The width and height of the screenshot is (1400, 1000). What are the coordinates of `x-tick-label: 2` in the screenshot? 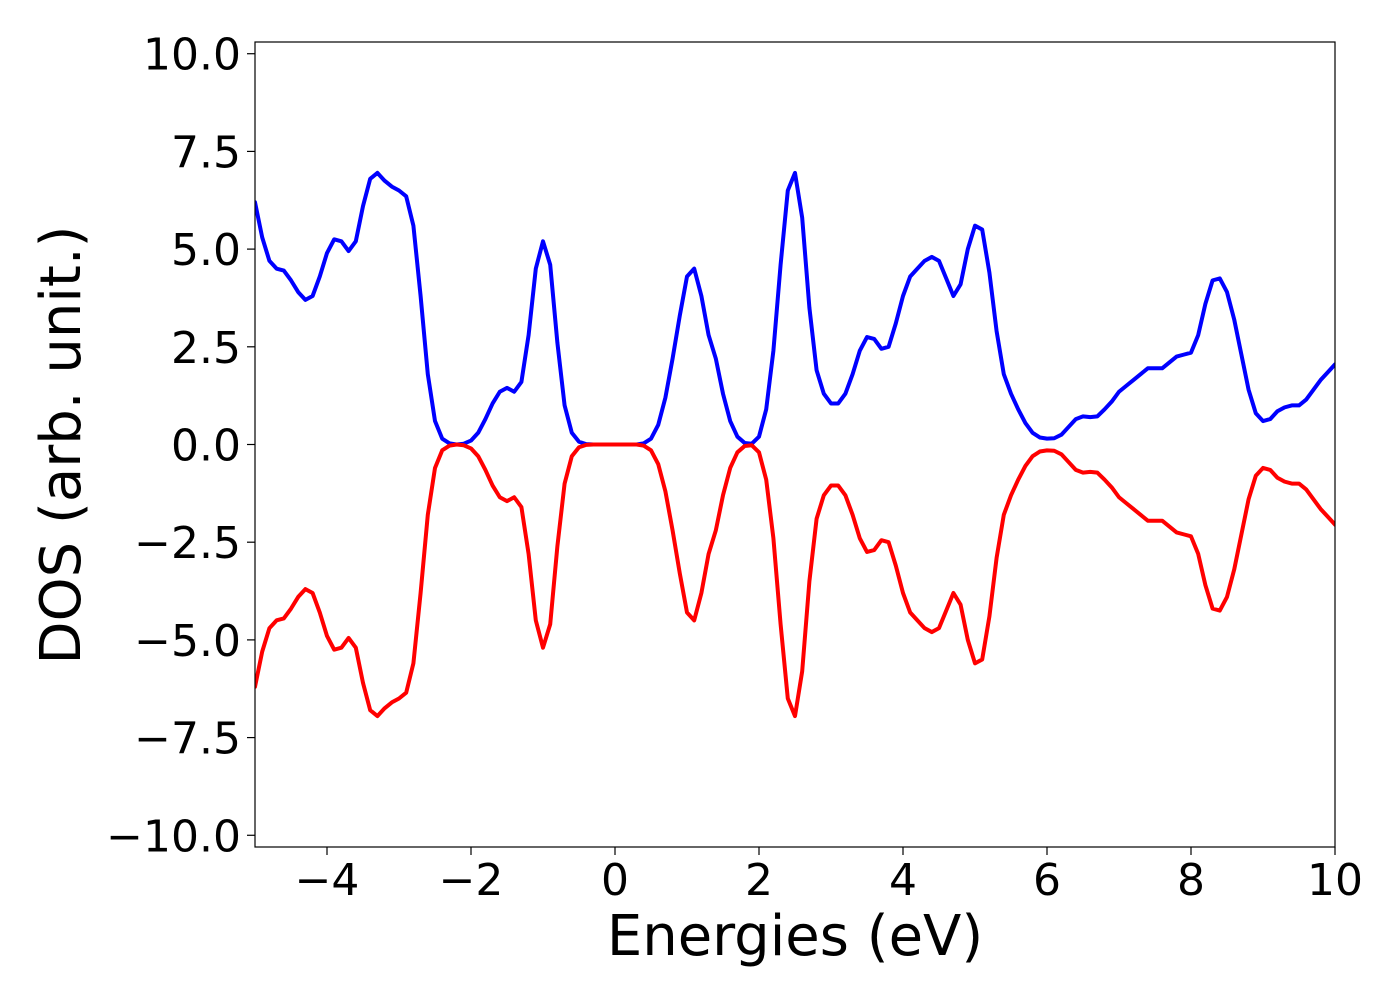 It's located at (759, 880).